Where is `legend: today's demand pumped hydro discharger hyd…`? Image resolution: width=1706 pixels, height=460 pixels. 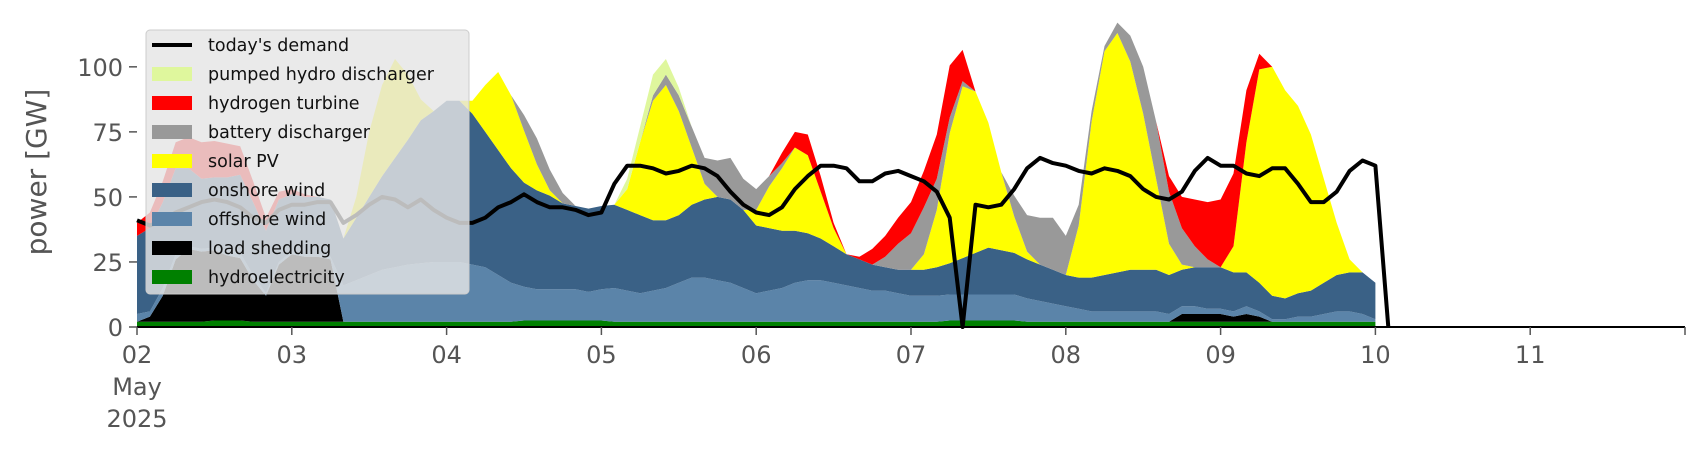
legend: today's demand pumped hydro discharger hyd… is located at coordinates (307, 162).